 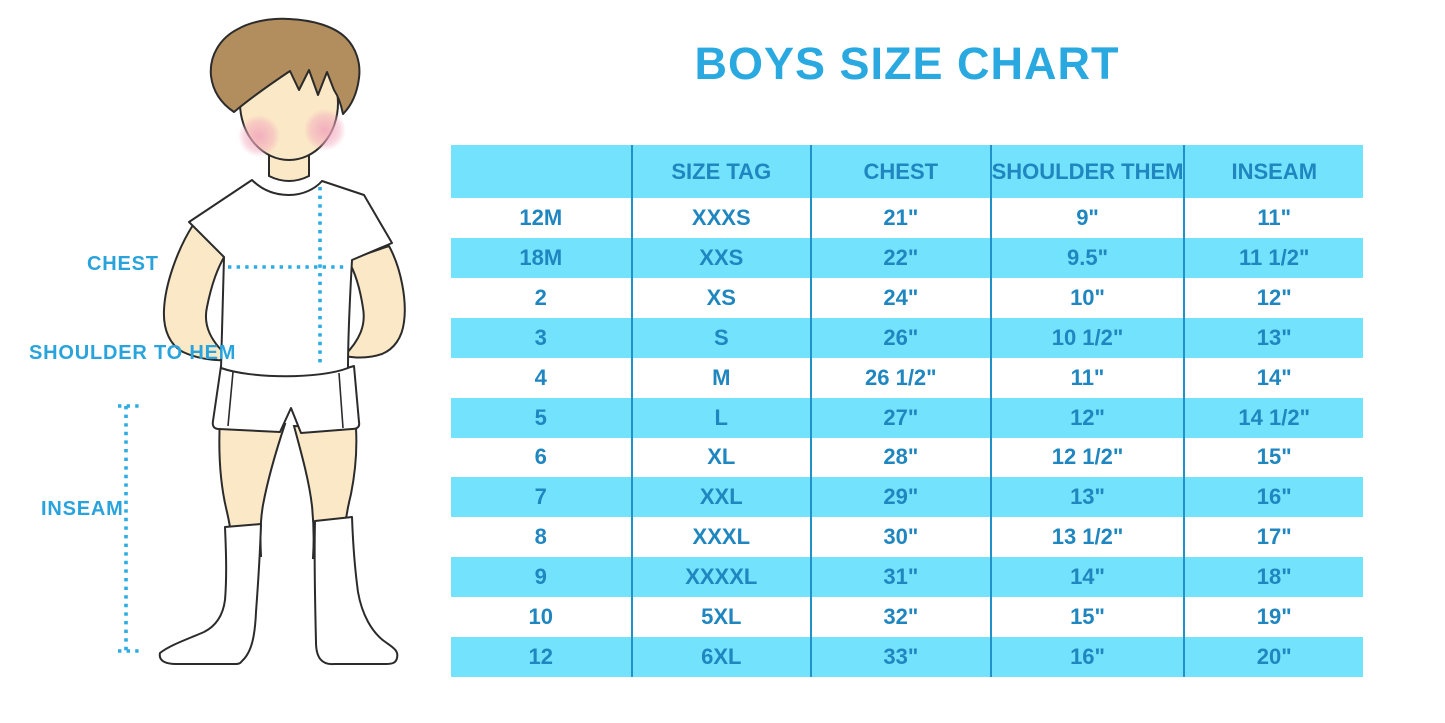 I want to click on row-label-cell: 7, so click(x=541, y=497).